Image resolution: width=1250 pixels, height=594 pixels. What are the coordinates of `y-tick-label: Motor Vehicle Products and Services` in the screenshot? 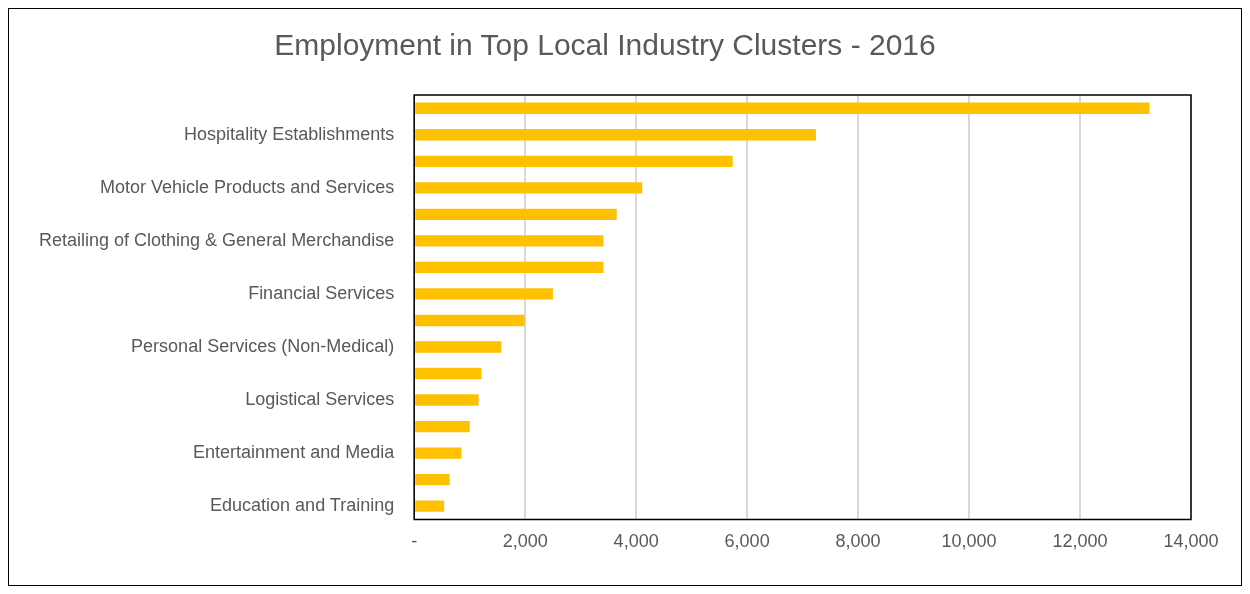 It's located at (247, 186).